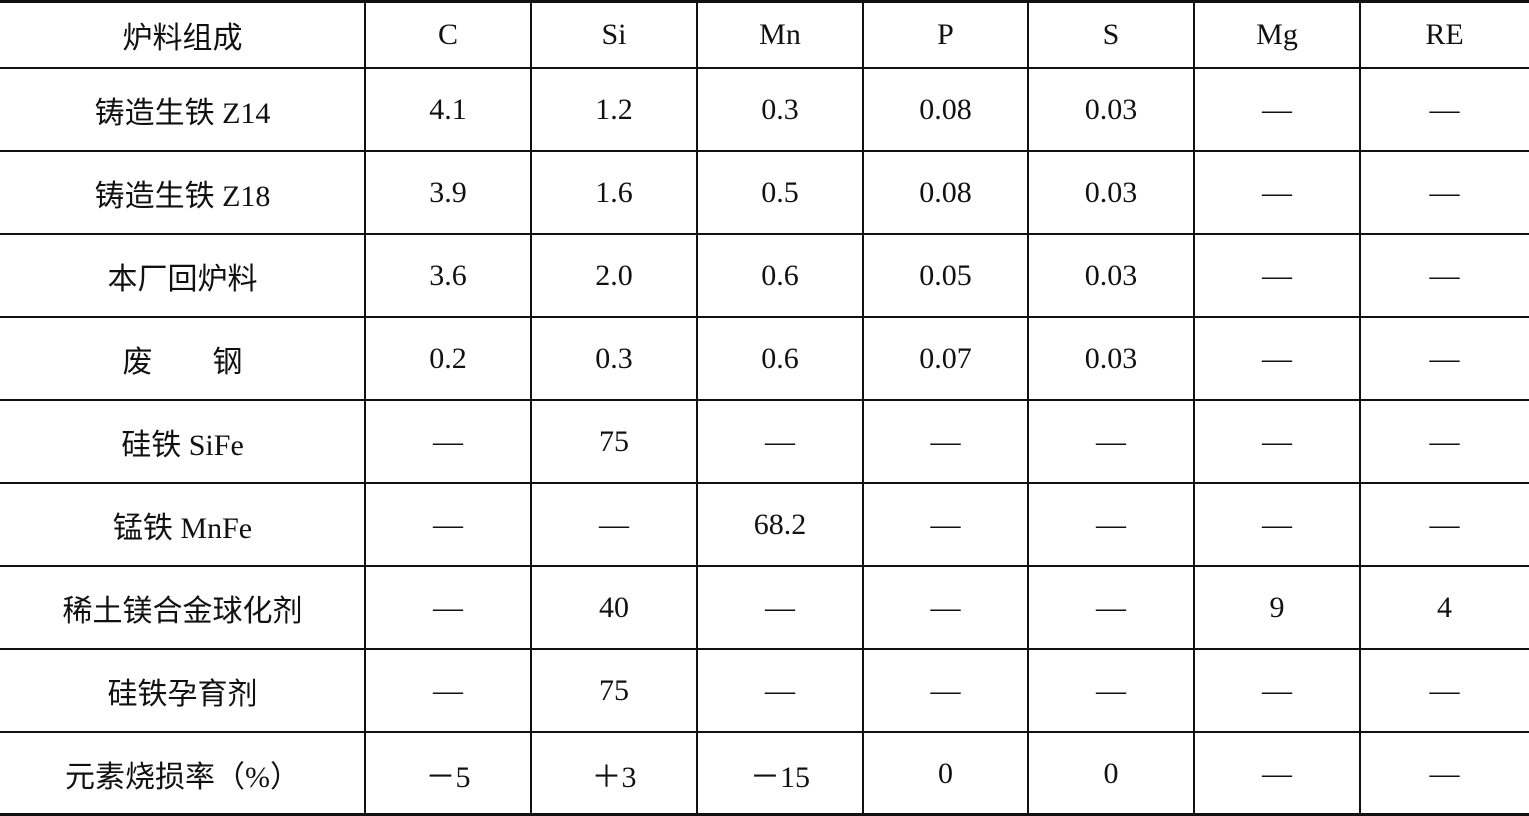 Image resolution: width=1529 pixels, height=816 pixels. What do you see at coordinates (945, 275) in the screenshot?
I see `table-cell: 0.05` at bounding box center [945, 275].